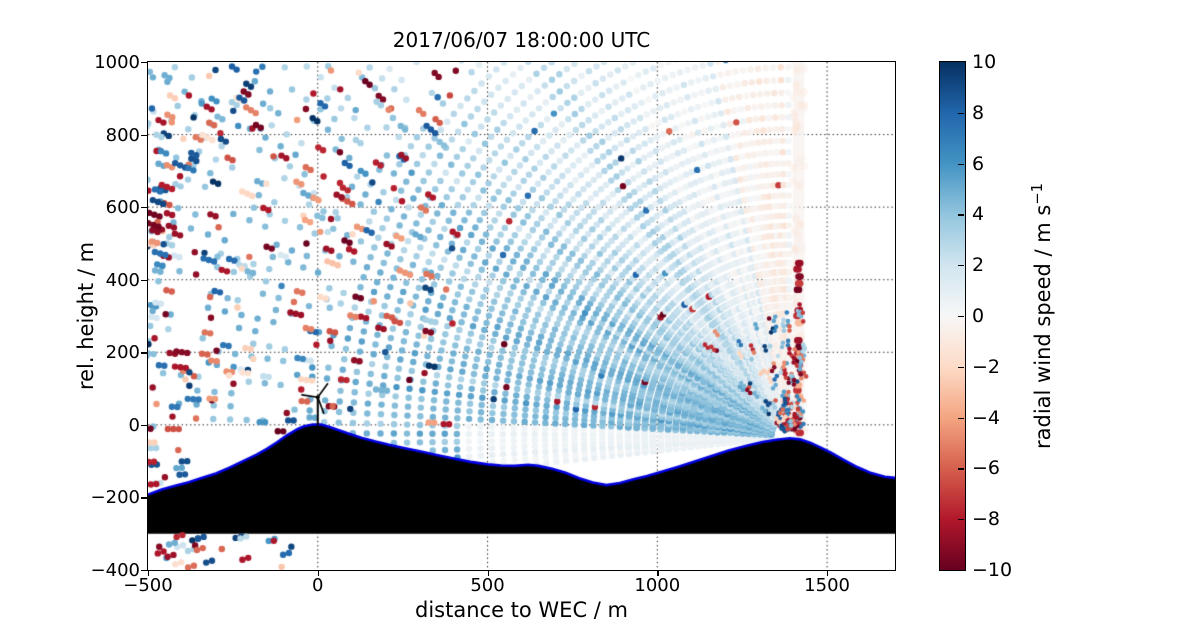 This screenshot has height=636, width=1200. Describe the element at coordinates (115, 570) in the screenshot. I see `y-tick-label: −400` at that location.